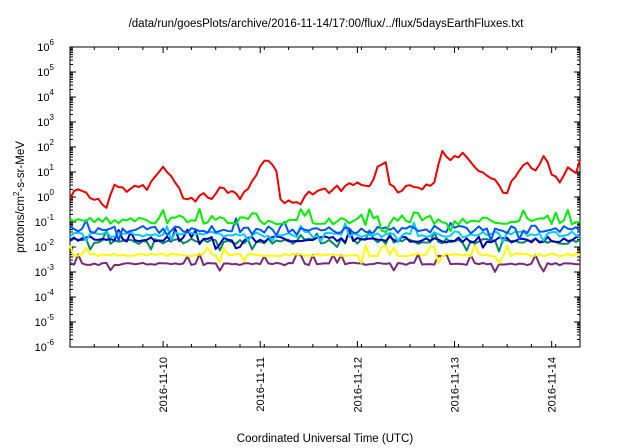  Describe the element at coordinates (164, 384) in the screenshot. I see `x-tick-label: 2016-11-10` at that location.